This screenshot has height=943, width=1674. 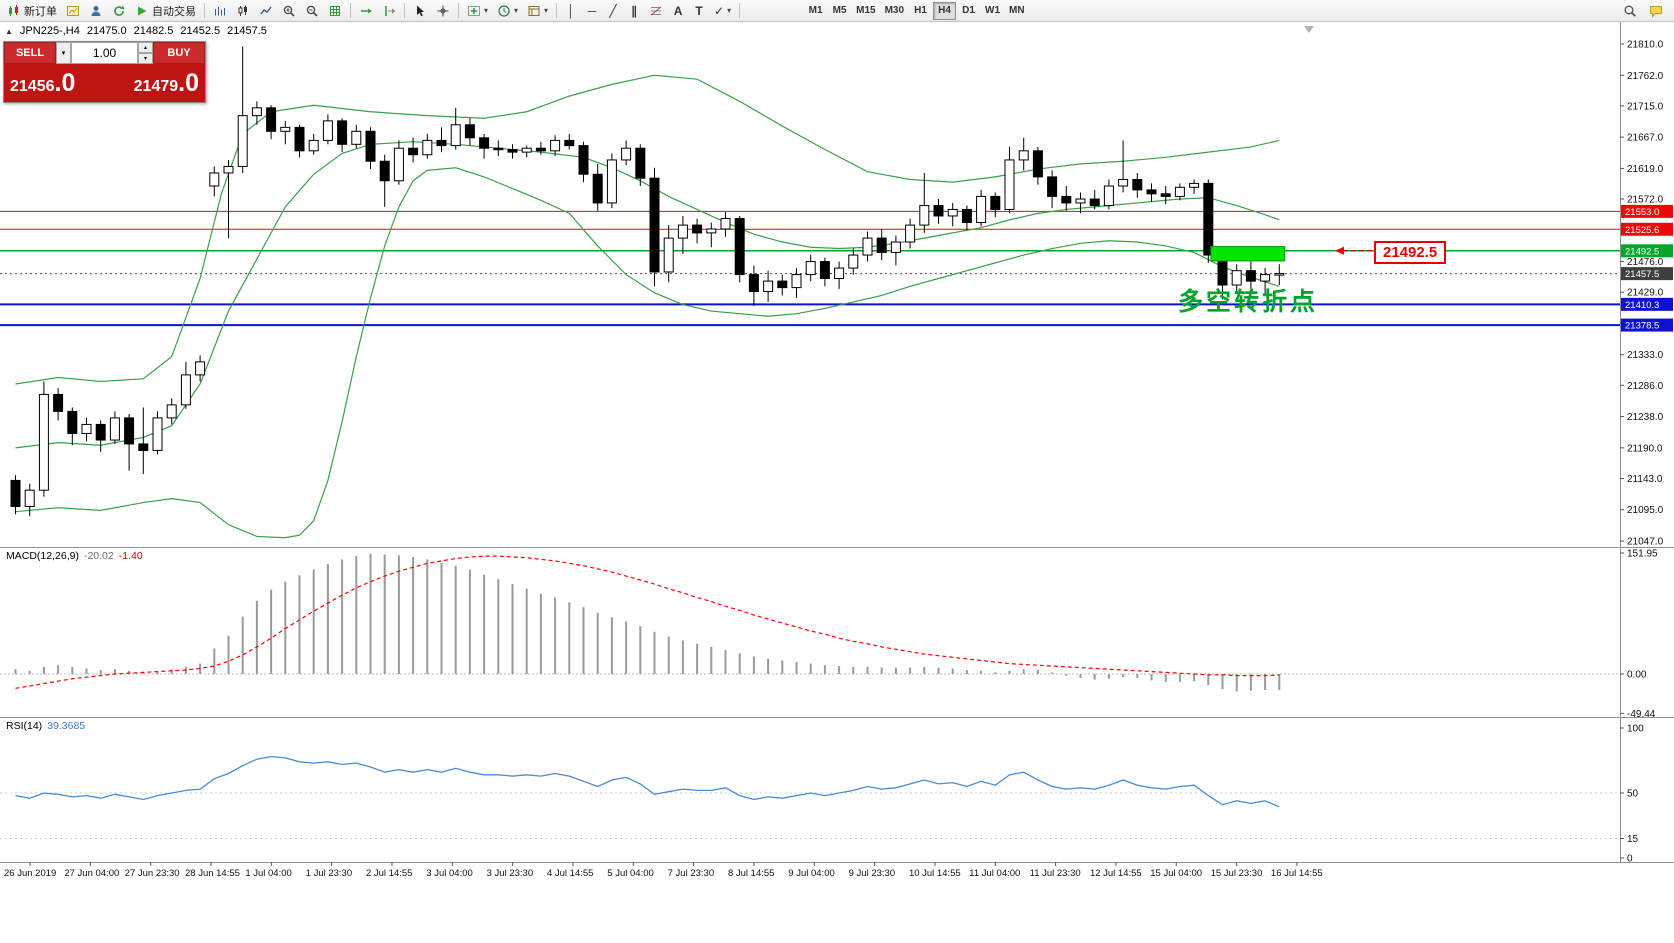 What do you see at coordinates (335, 11) in the screenshot?
I see `grid-button` at bounding box center [335, 11].